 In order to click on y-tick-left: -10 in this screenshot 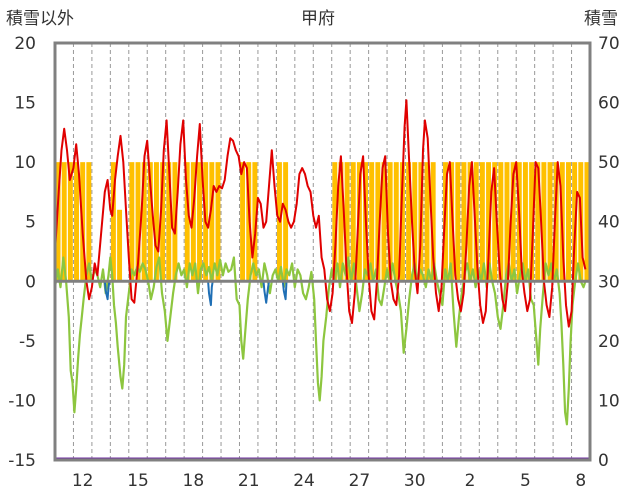, I will do `click(22, 401)`.